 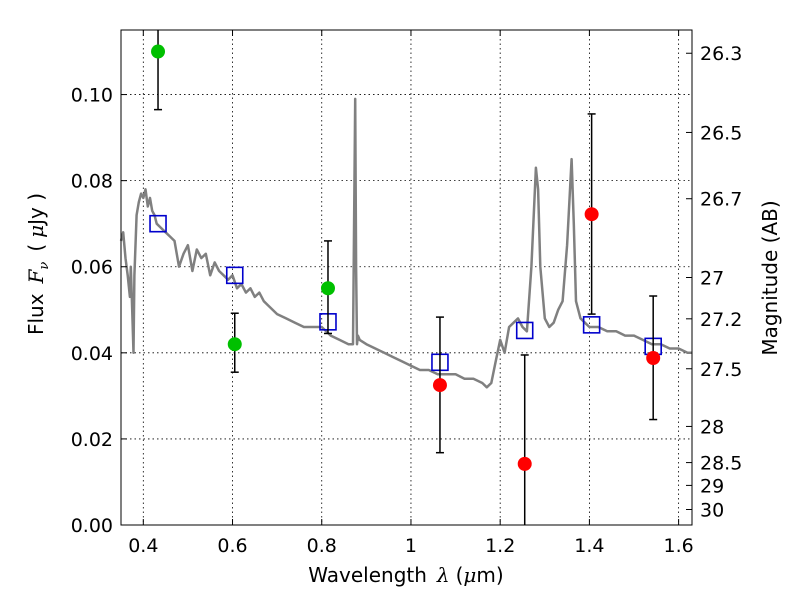 What do you see at coordinates (232, 546) in the screenshot?
I see `x-tick-label: 0.6` at bounding box center [232, 546].